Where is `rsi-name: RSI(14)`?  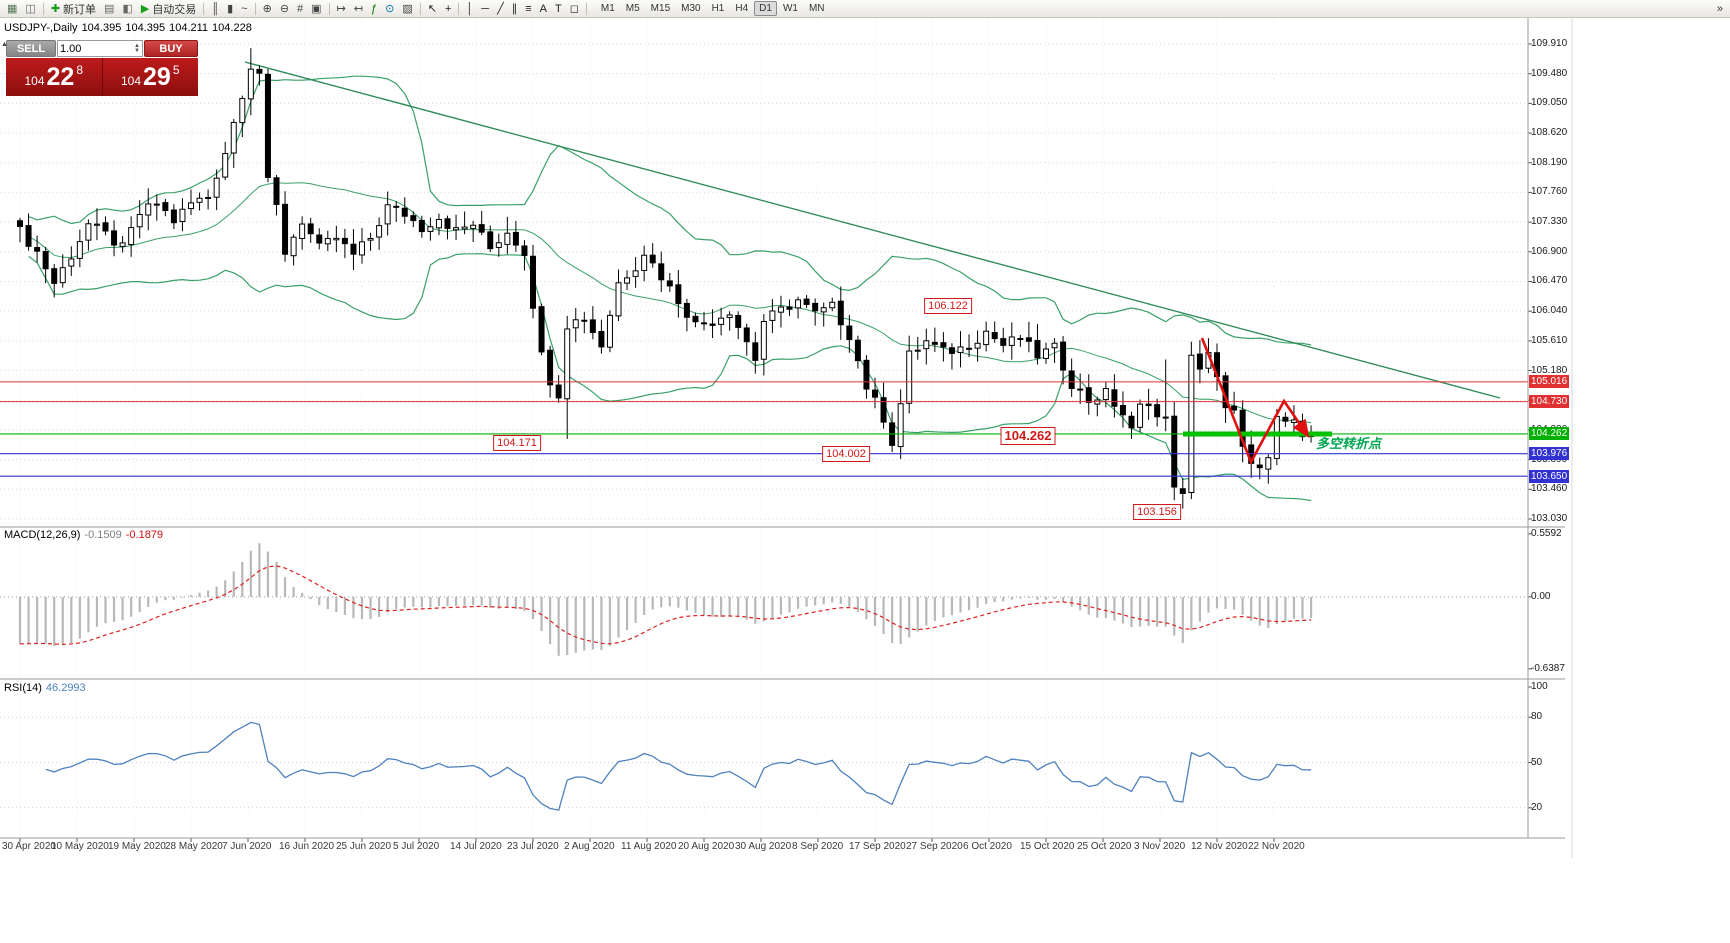 rsi-name: RSI(14) is located at coordinates (23, 688).